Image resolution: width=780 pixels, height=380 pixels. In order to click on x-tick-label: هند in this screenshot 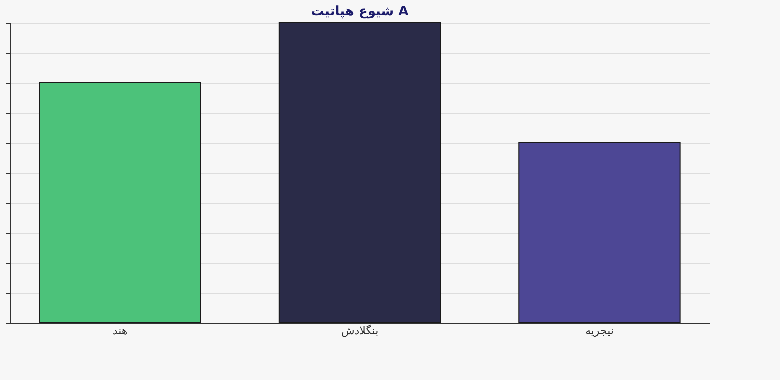, I will do `click(120, 331)`.